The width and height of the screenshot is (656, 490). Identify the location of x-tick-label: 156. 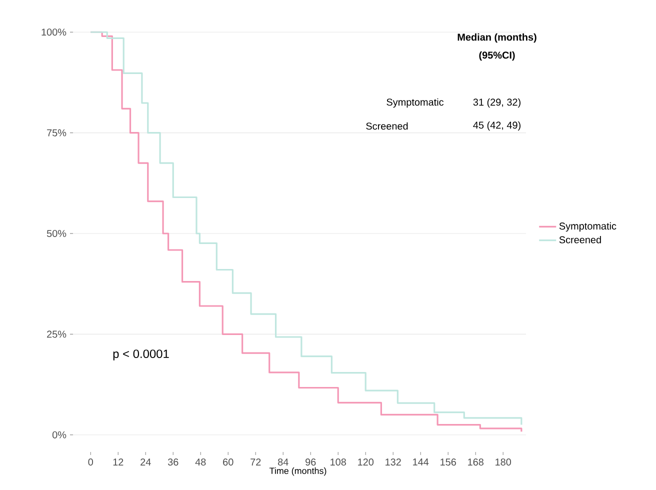
(448, 462).